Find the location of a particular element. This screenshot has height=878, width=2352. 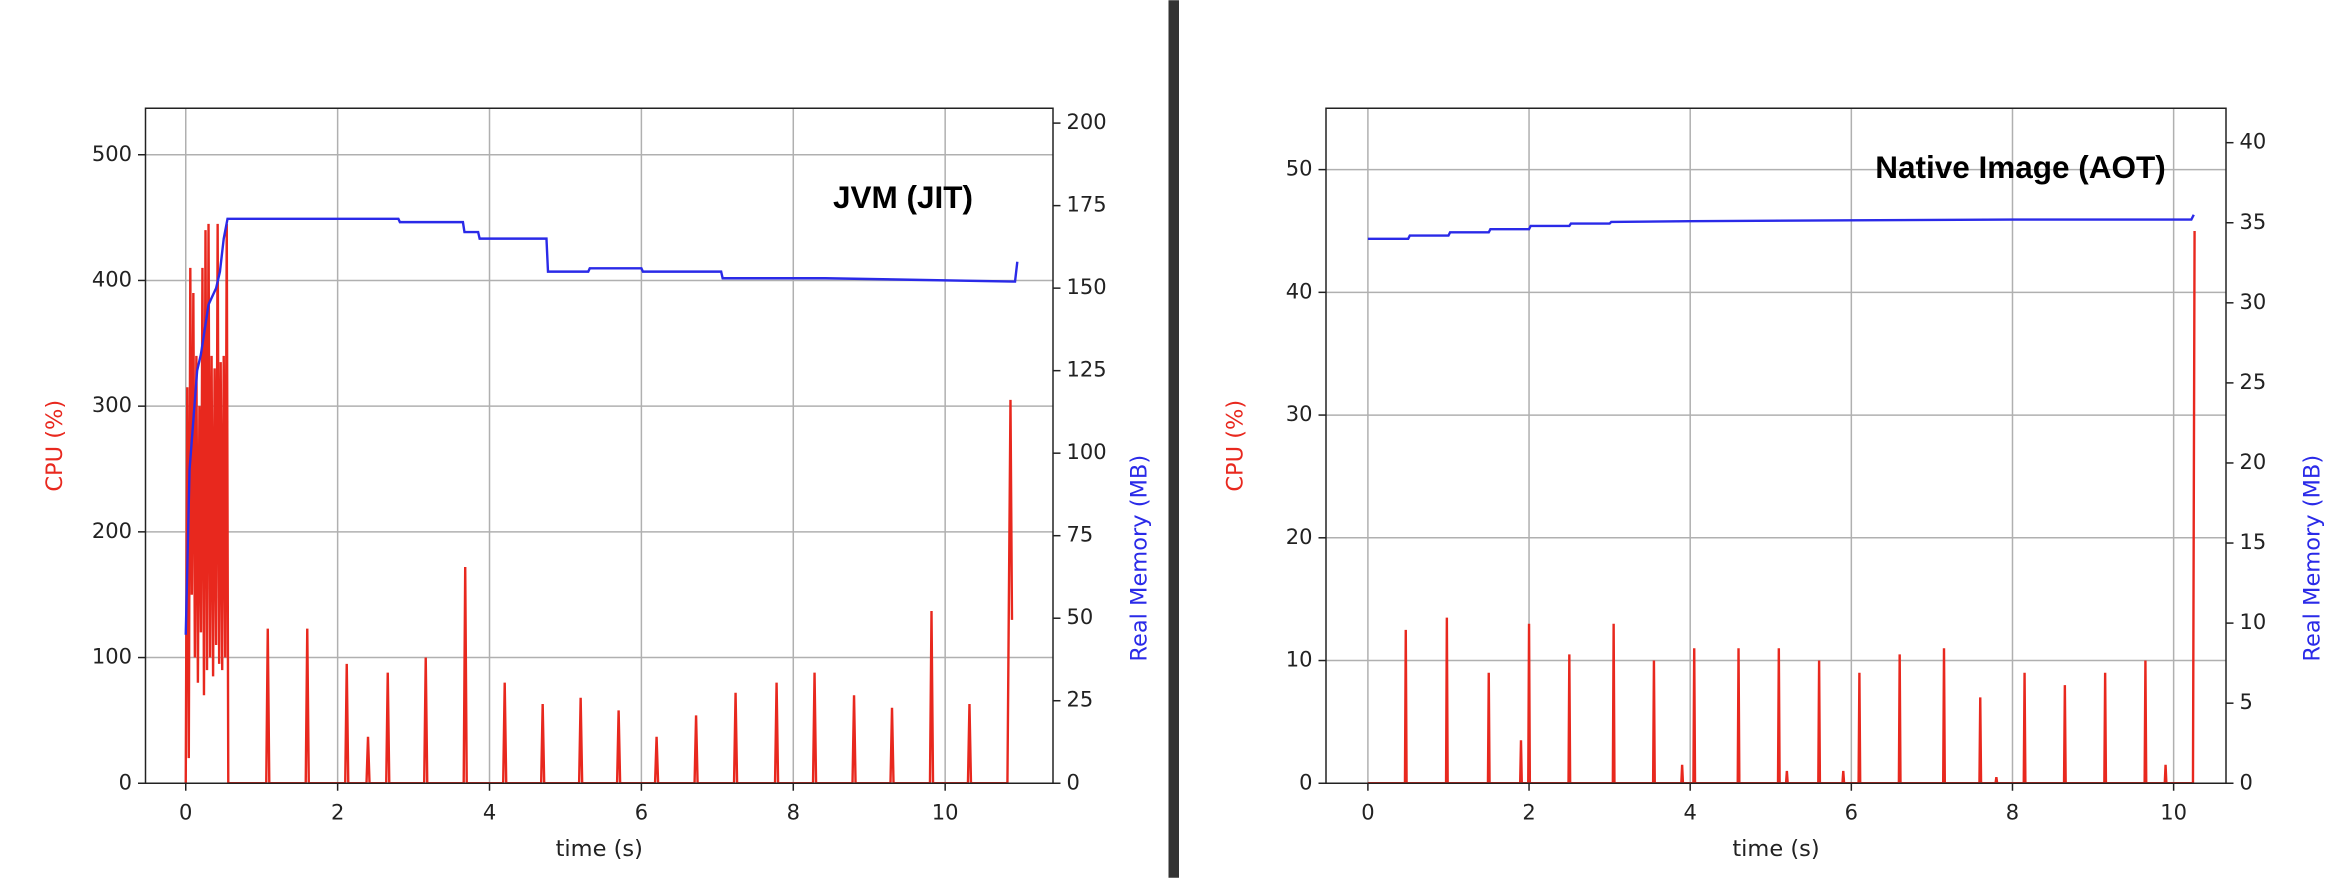

series-line is located at coordinates (1781, 227).